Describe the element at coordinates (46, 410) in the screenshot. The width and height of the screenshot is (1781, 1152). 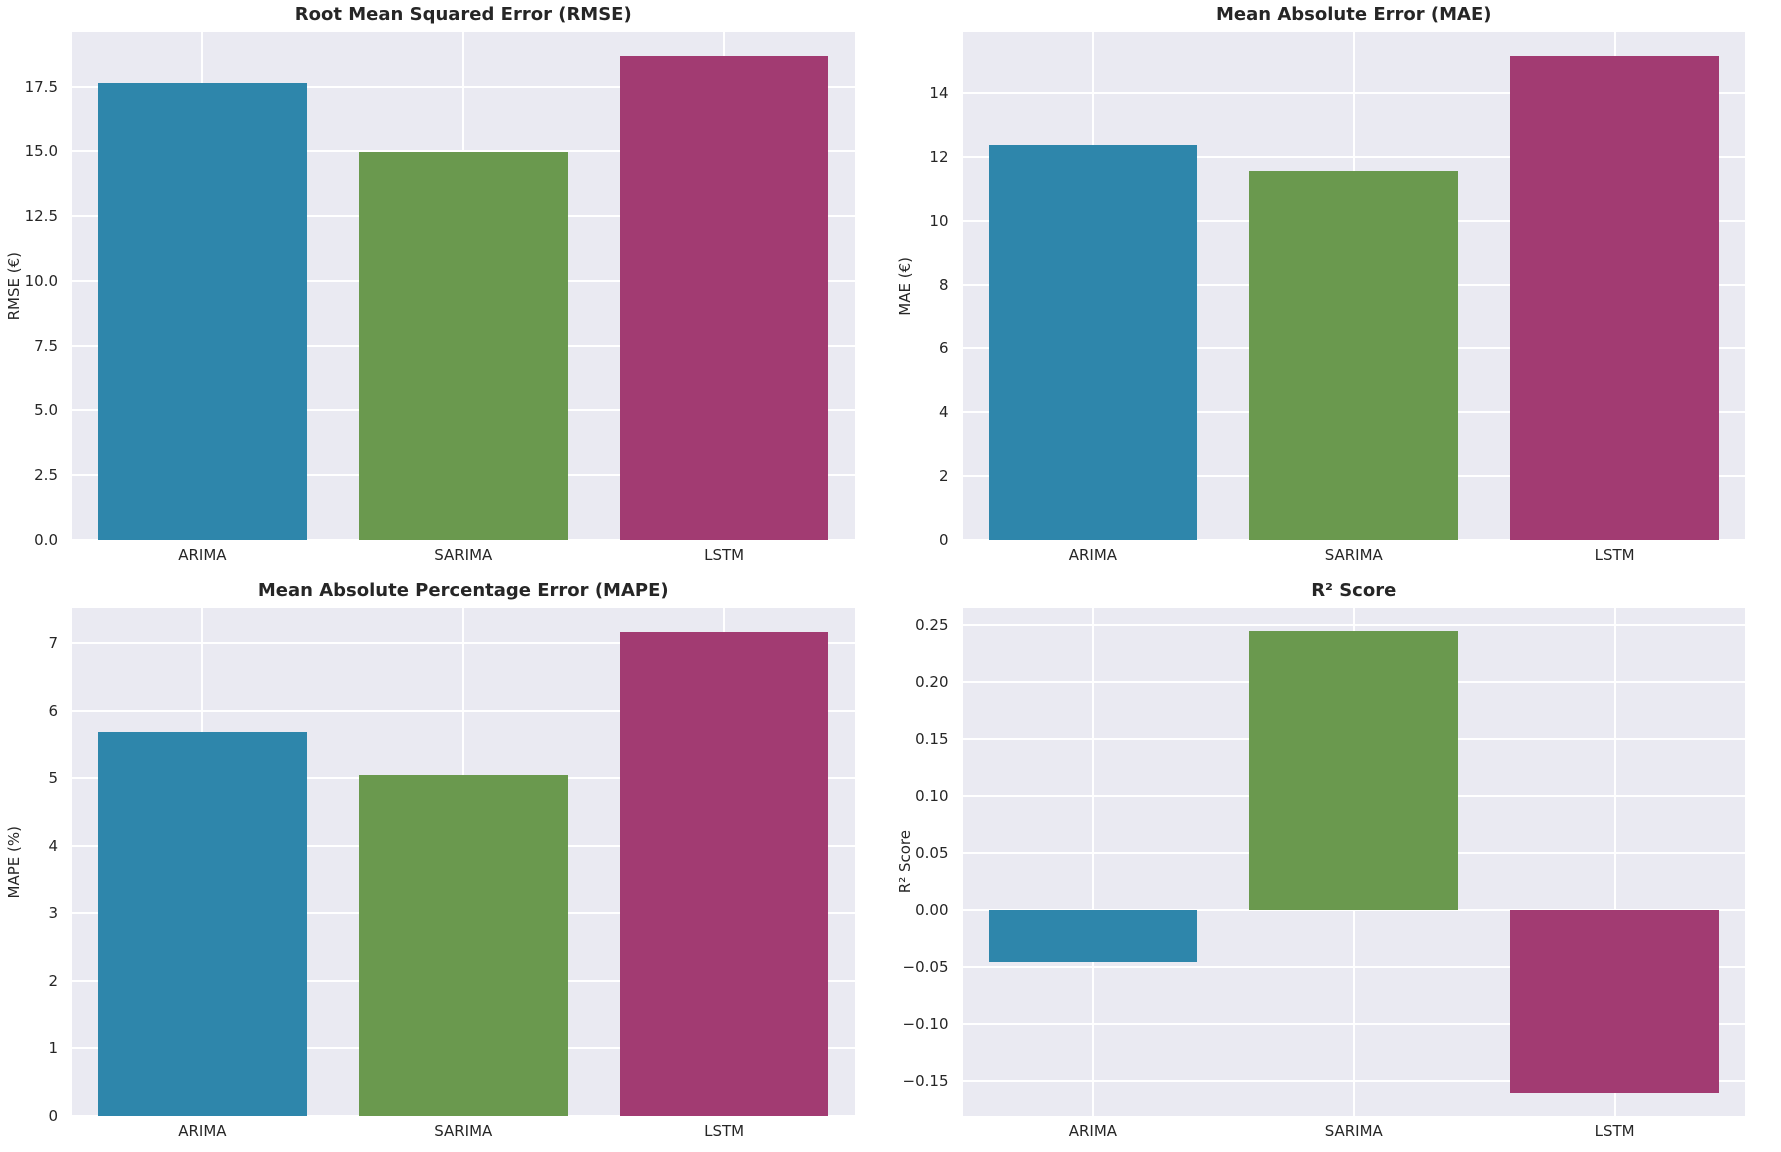
I see `y-tick-label: 5.0` at that location.